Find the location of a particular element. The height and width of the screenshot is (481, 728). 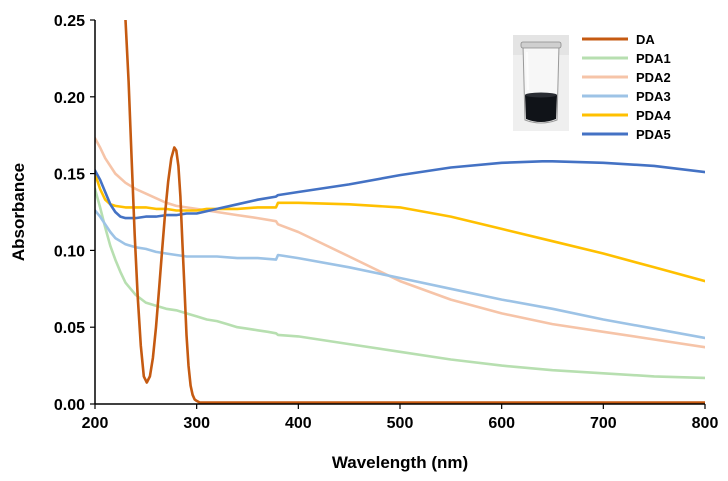

y-tick-label: 0.05 is located at coordinates (69, 328).